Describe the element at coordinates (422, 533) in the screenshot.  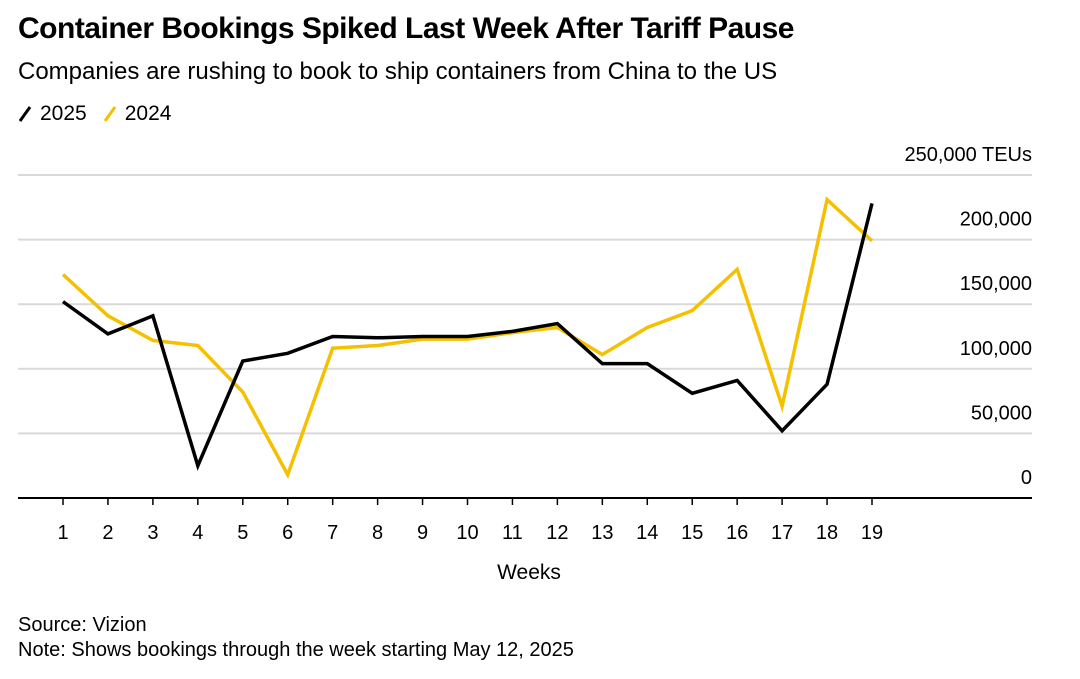
I see `x-tick-label: 9` at that location.